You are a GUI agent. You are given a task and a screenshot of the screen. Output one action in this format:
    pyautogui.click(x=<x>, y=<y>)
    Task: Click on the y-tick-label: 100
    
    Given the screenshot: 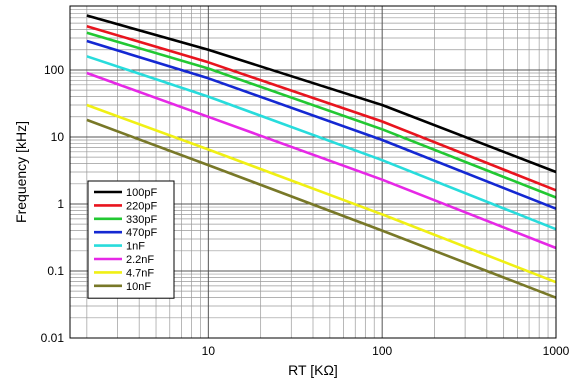 What is the action you would take?
    pyautogui.click(x=54, y=70)
    